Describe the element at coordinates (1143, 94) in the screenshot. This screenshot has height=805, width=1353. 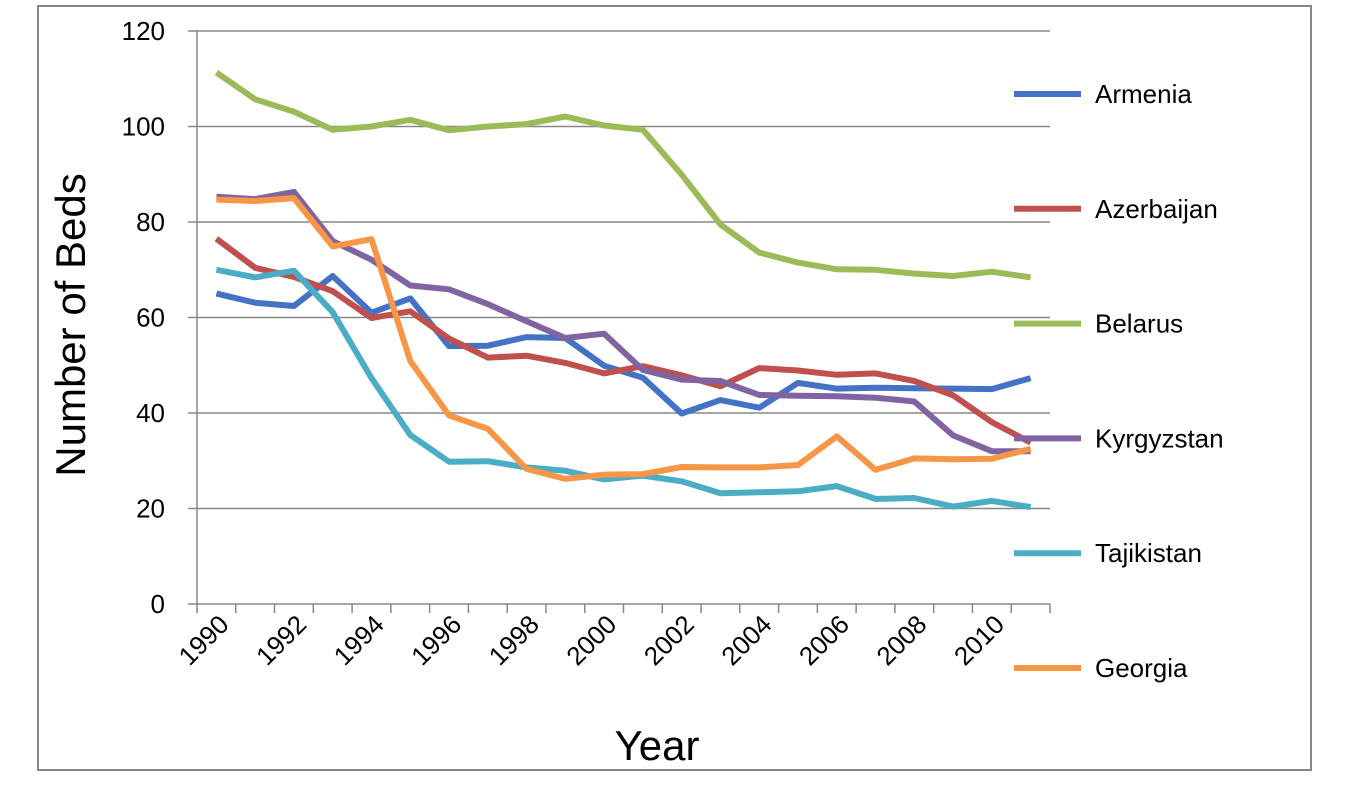
I see `legend-label-armenia: Armenia` at that location.